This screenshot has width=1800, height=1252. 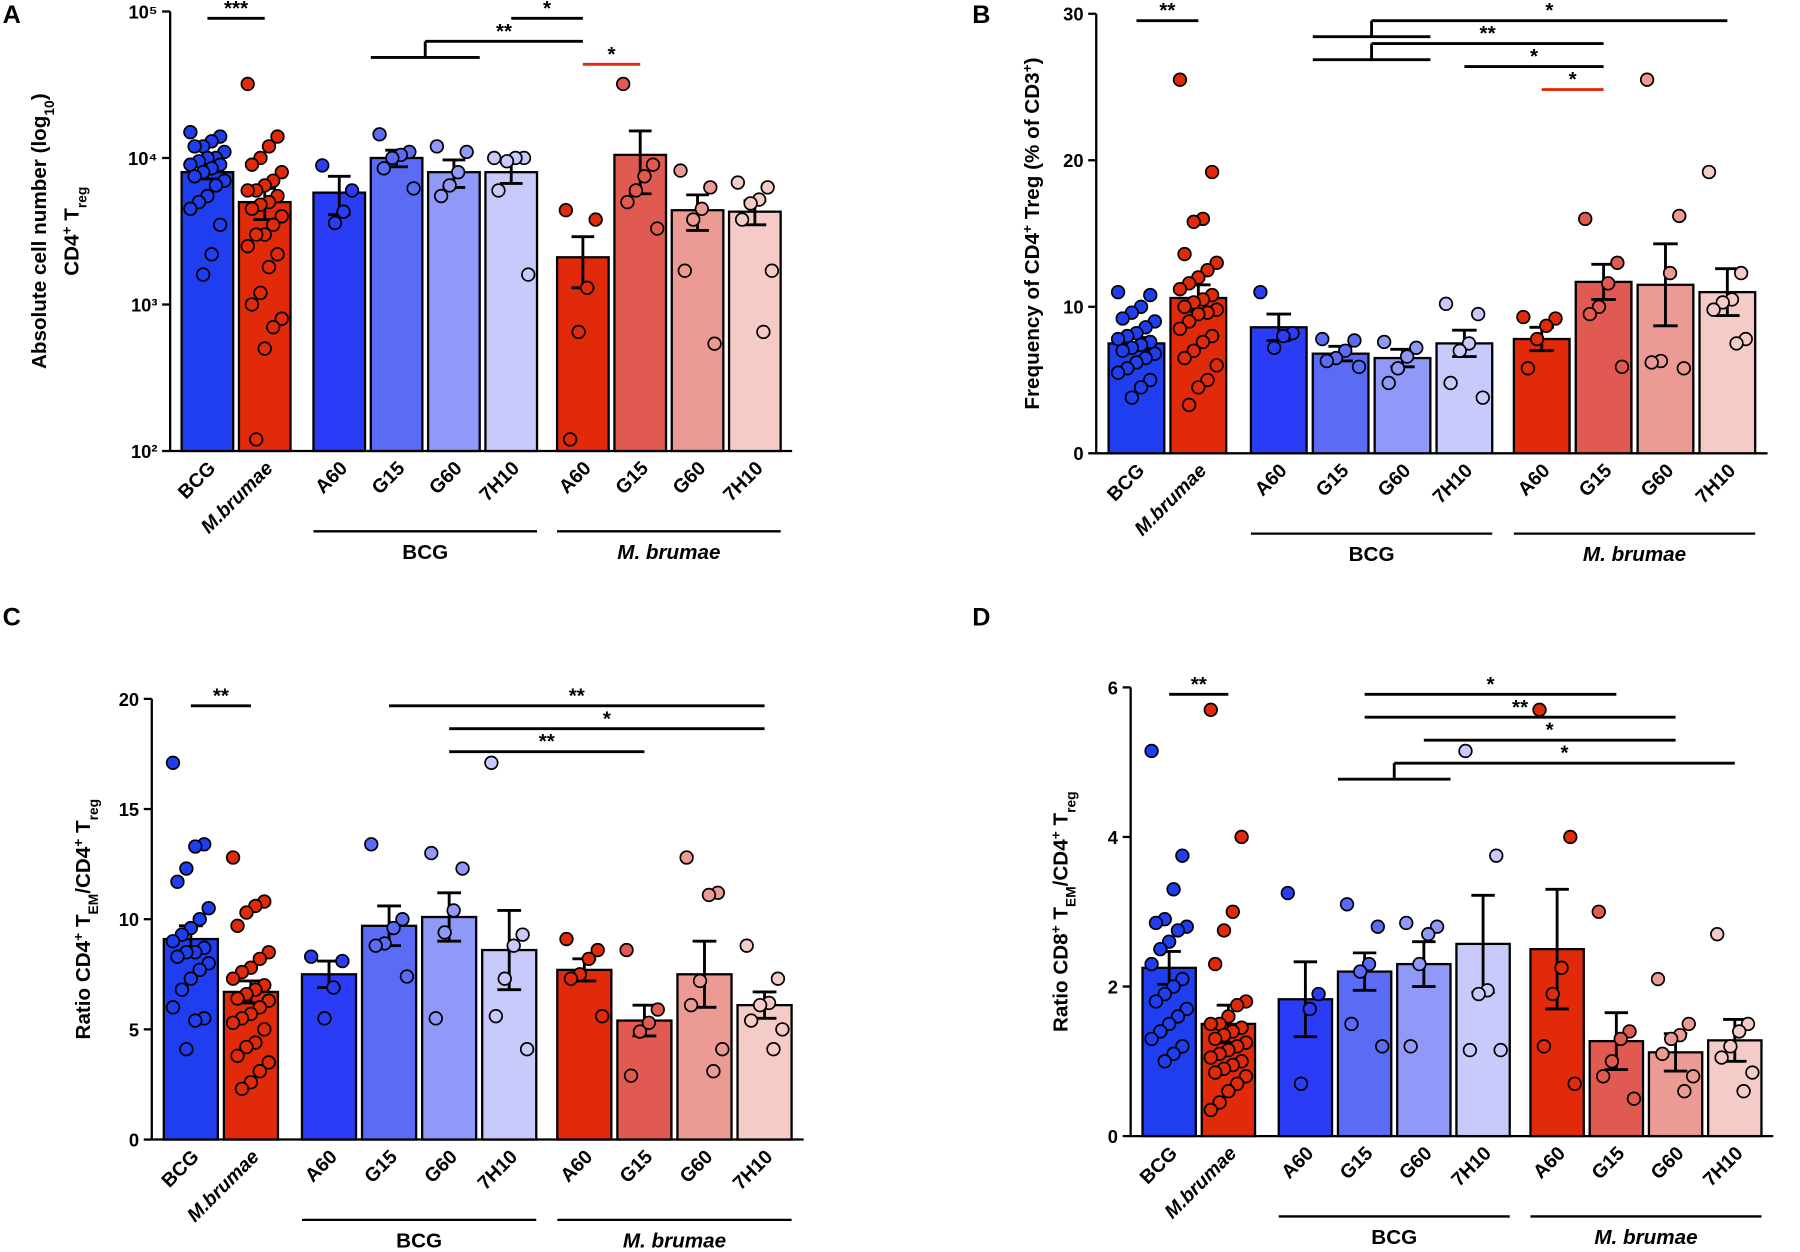 I want to click on y-tick-label: 30, so click(x=1073, y=14).